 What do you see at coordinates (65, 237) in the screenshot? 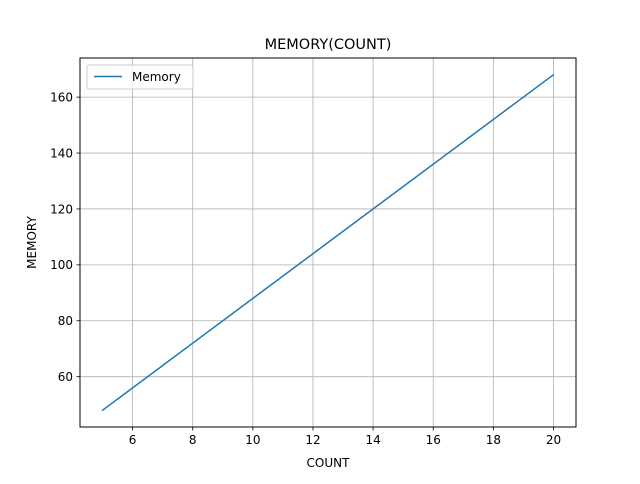
I see `y-axis-ticks: 60 80 100 120 140 160` at bounding box center [65, 237].